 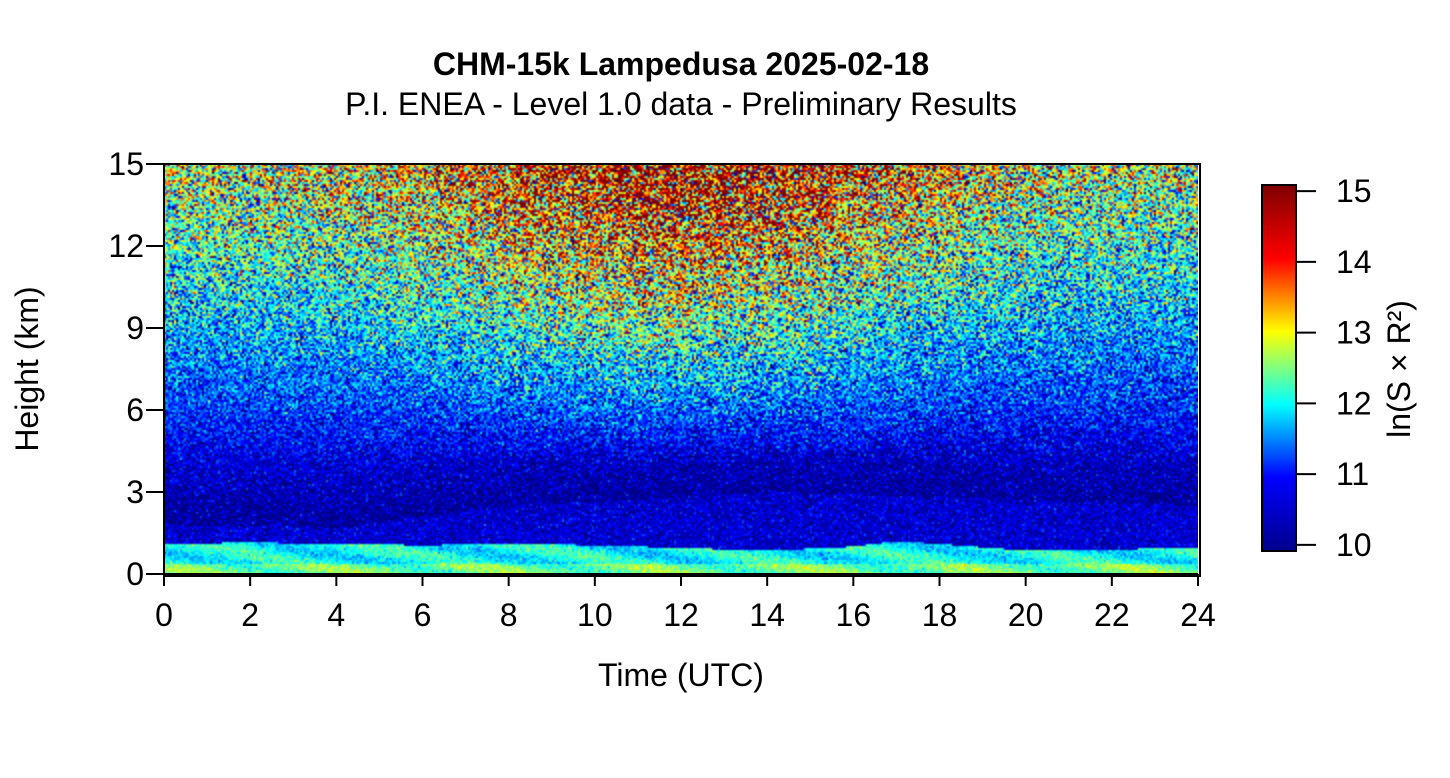 What do you see at coordinates (595, 615) in the screenshot?
I see `x-tick-label: 10` at bounding box center [595, 615].